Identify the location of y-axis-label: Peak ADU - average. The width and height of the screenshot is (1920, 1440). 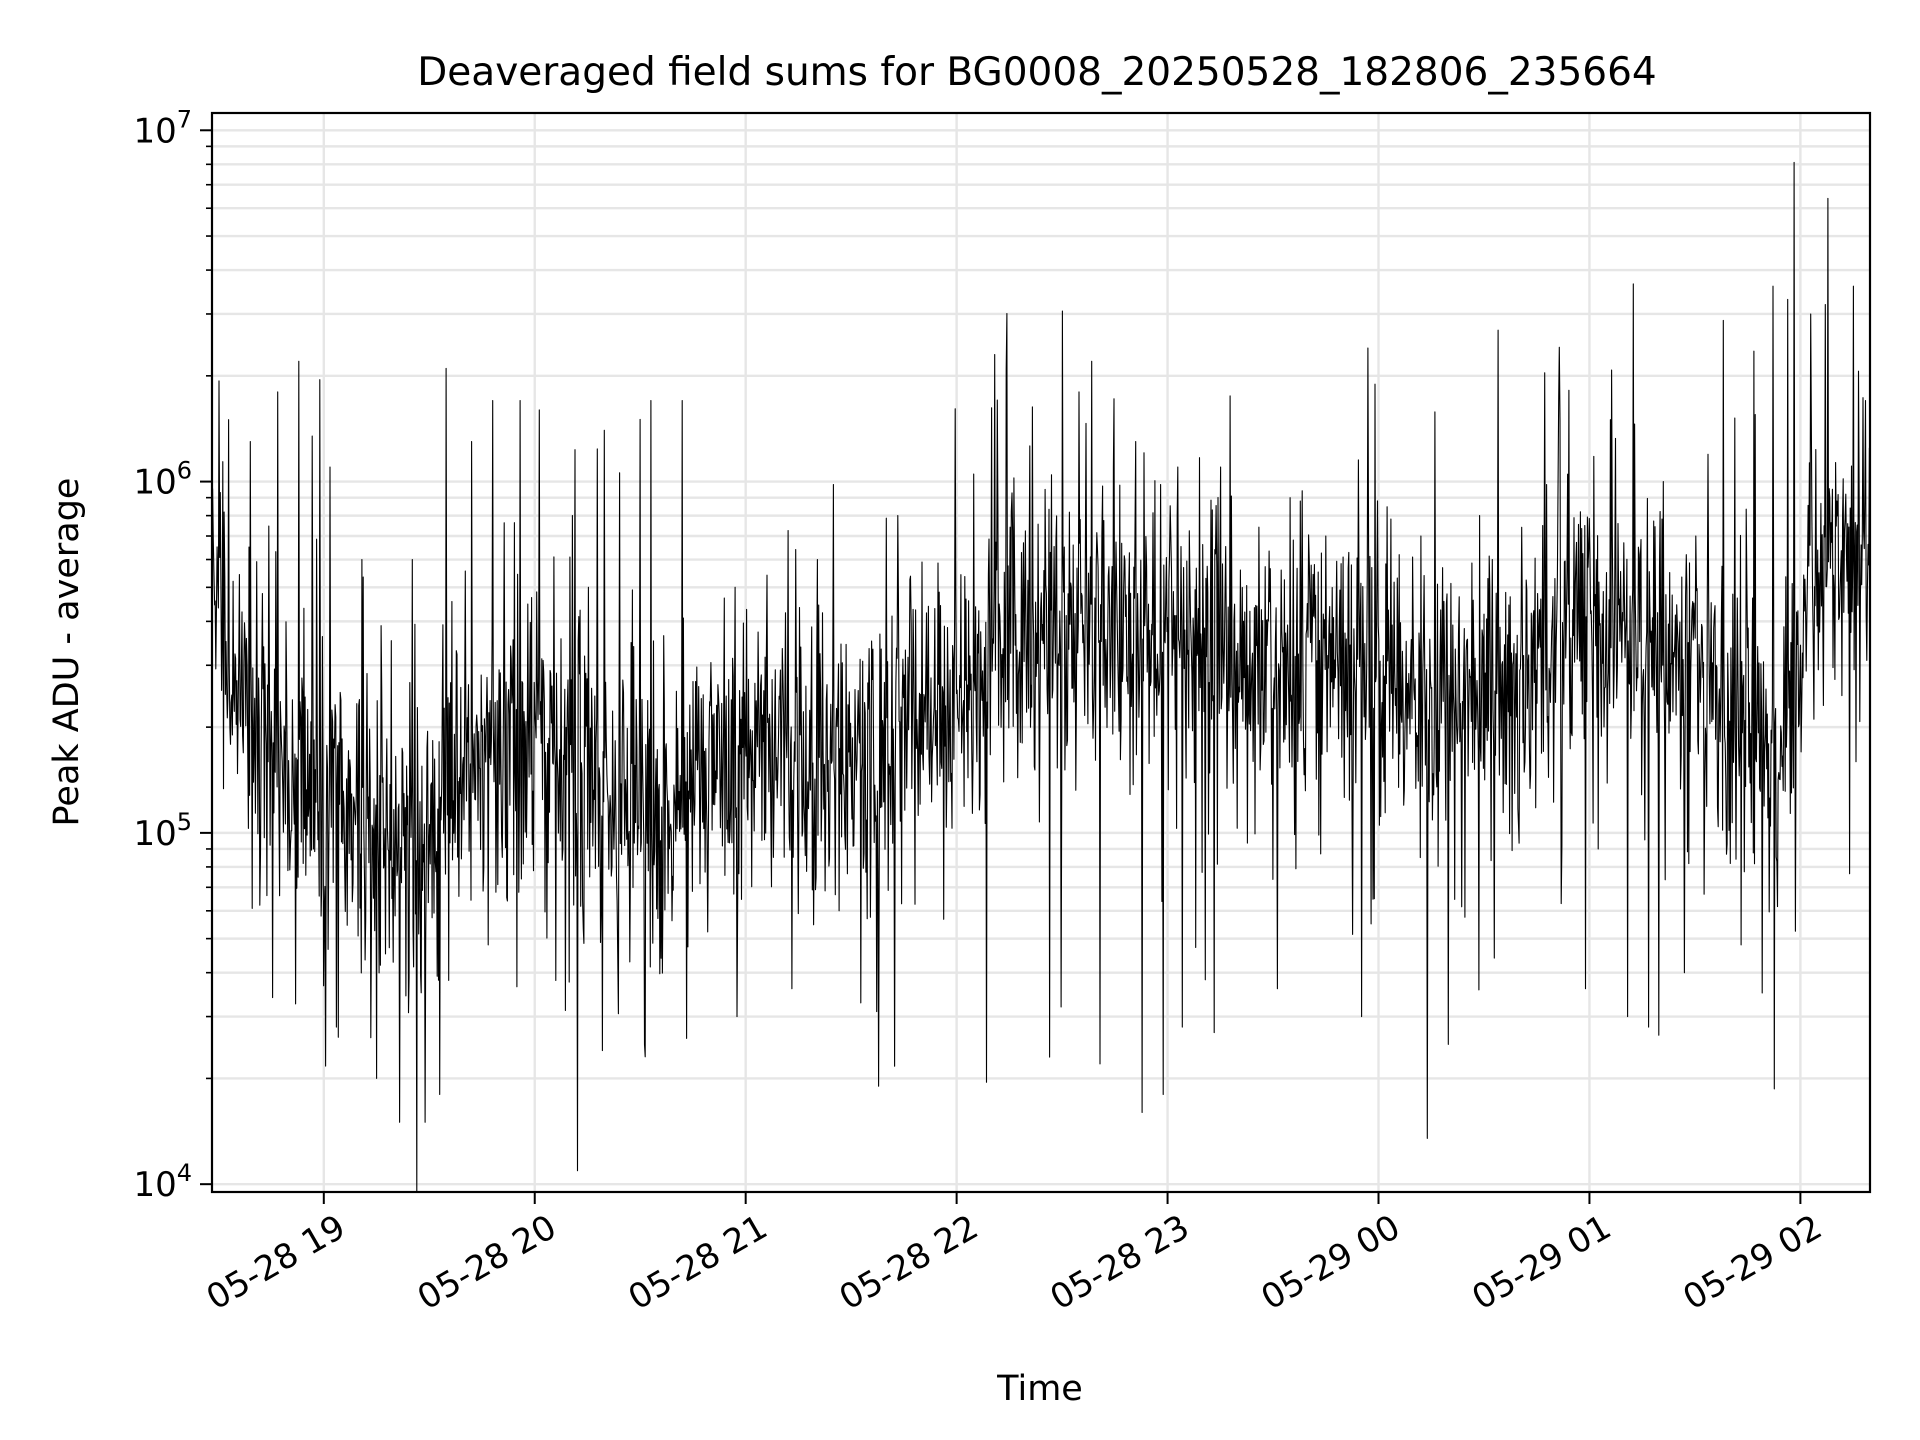
(67, 652).